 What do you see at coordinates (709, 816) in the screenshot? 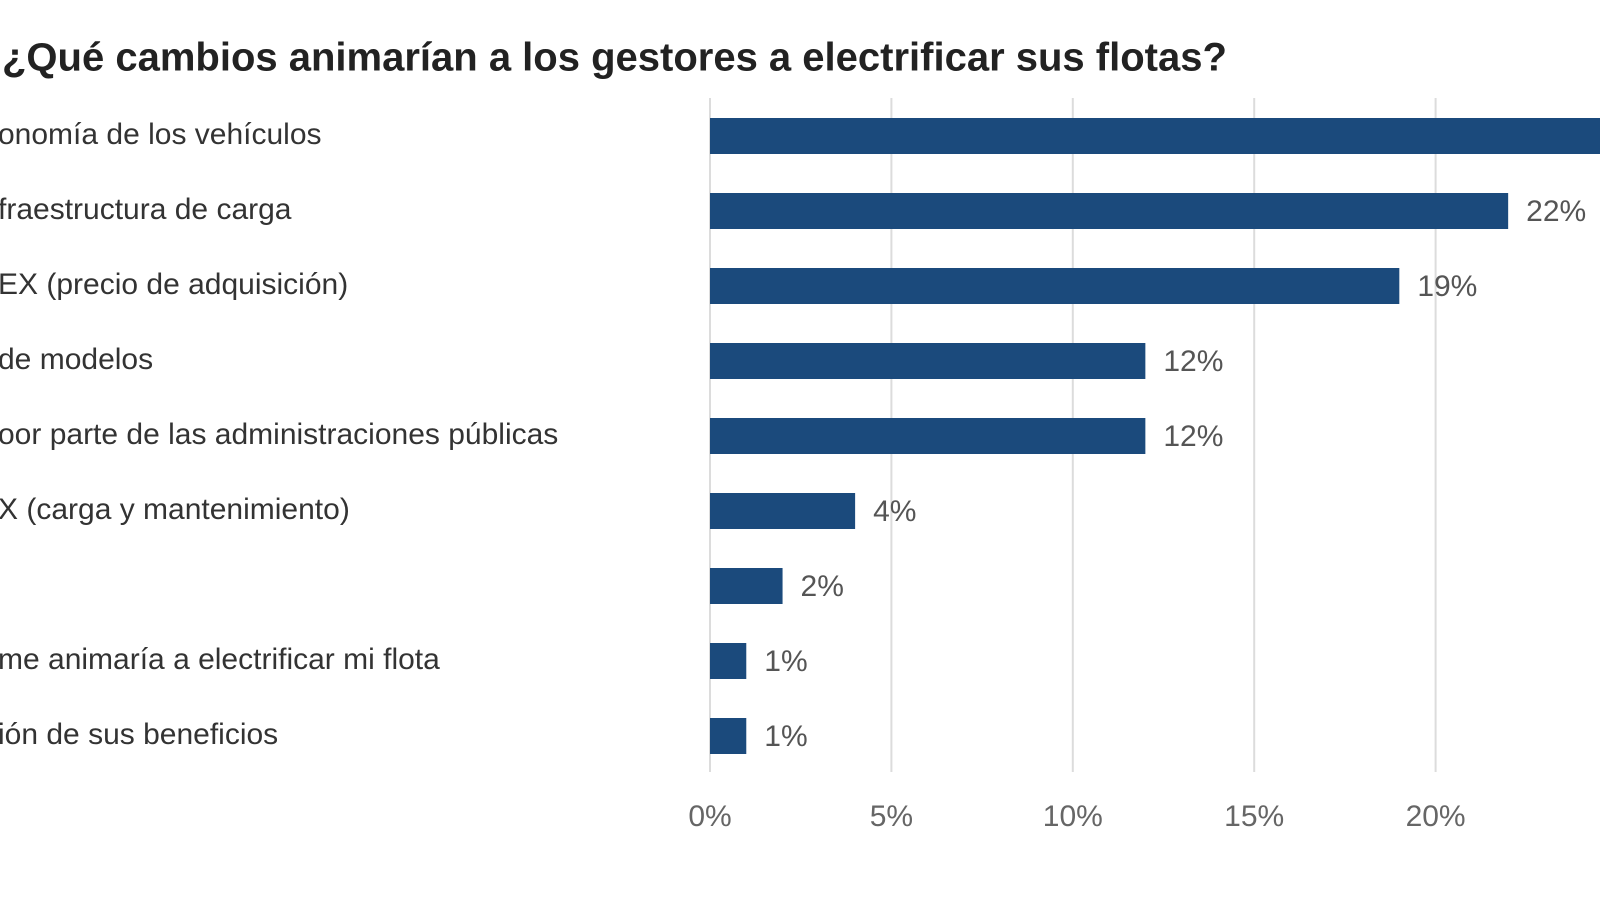
I see `x-tick-label: 0%` at bounding box center [709, 816].